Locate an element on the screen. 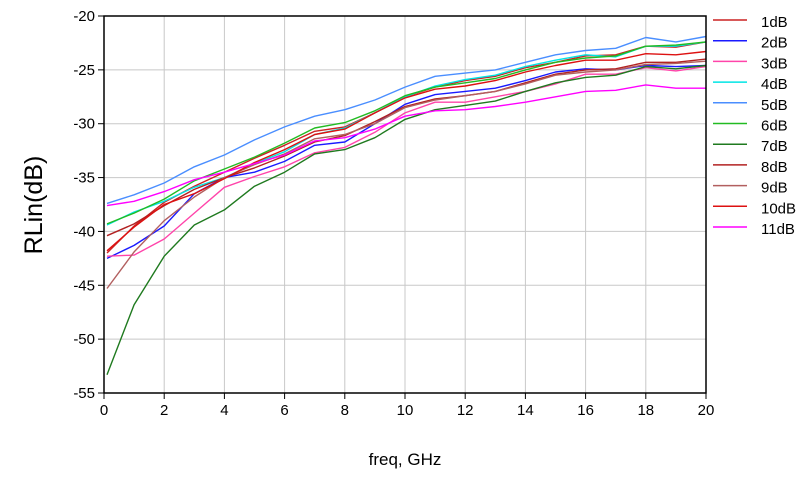  y-tick-label: -45 is located at coordinates (84, 285).